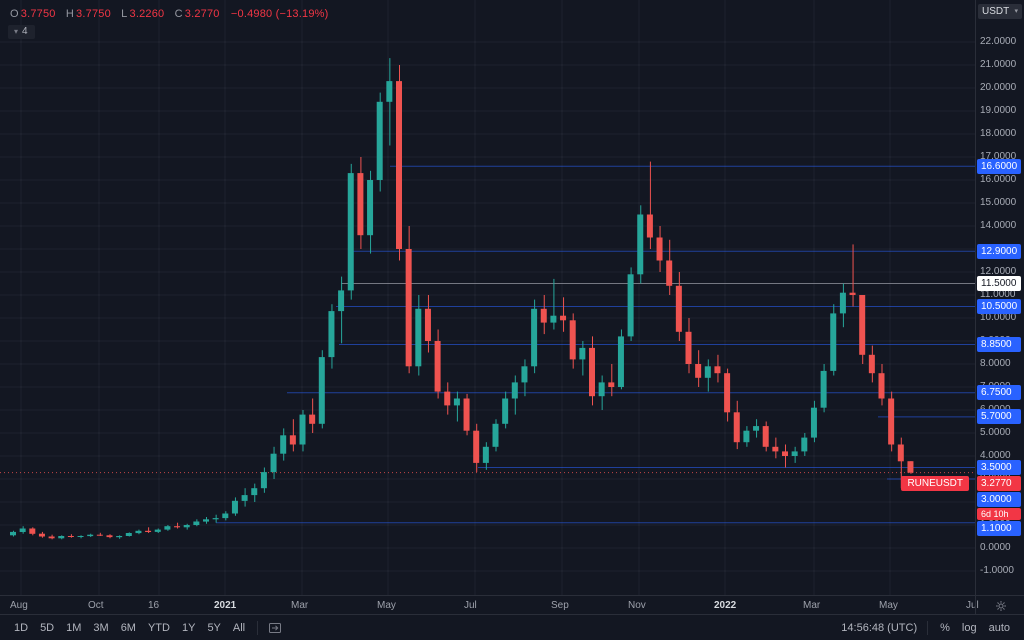  What do you see at coordinates (998, 64) in the screenshot?
I see `price-tick-label: 21.0000` at bounding box center [998, 64].